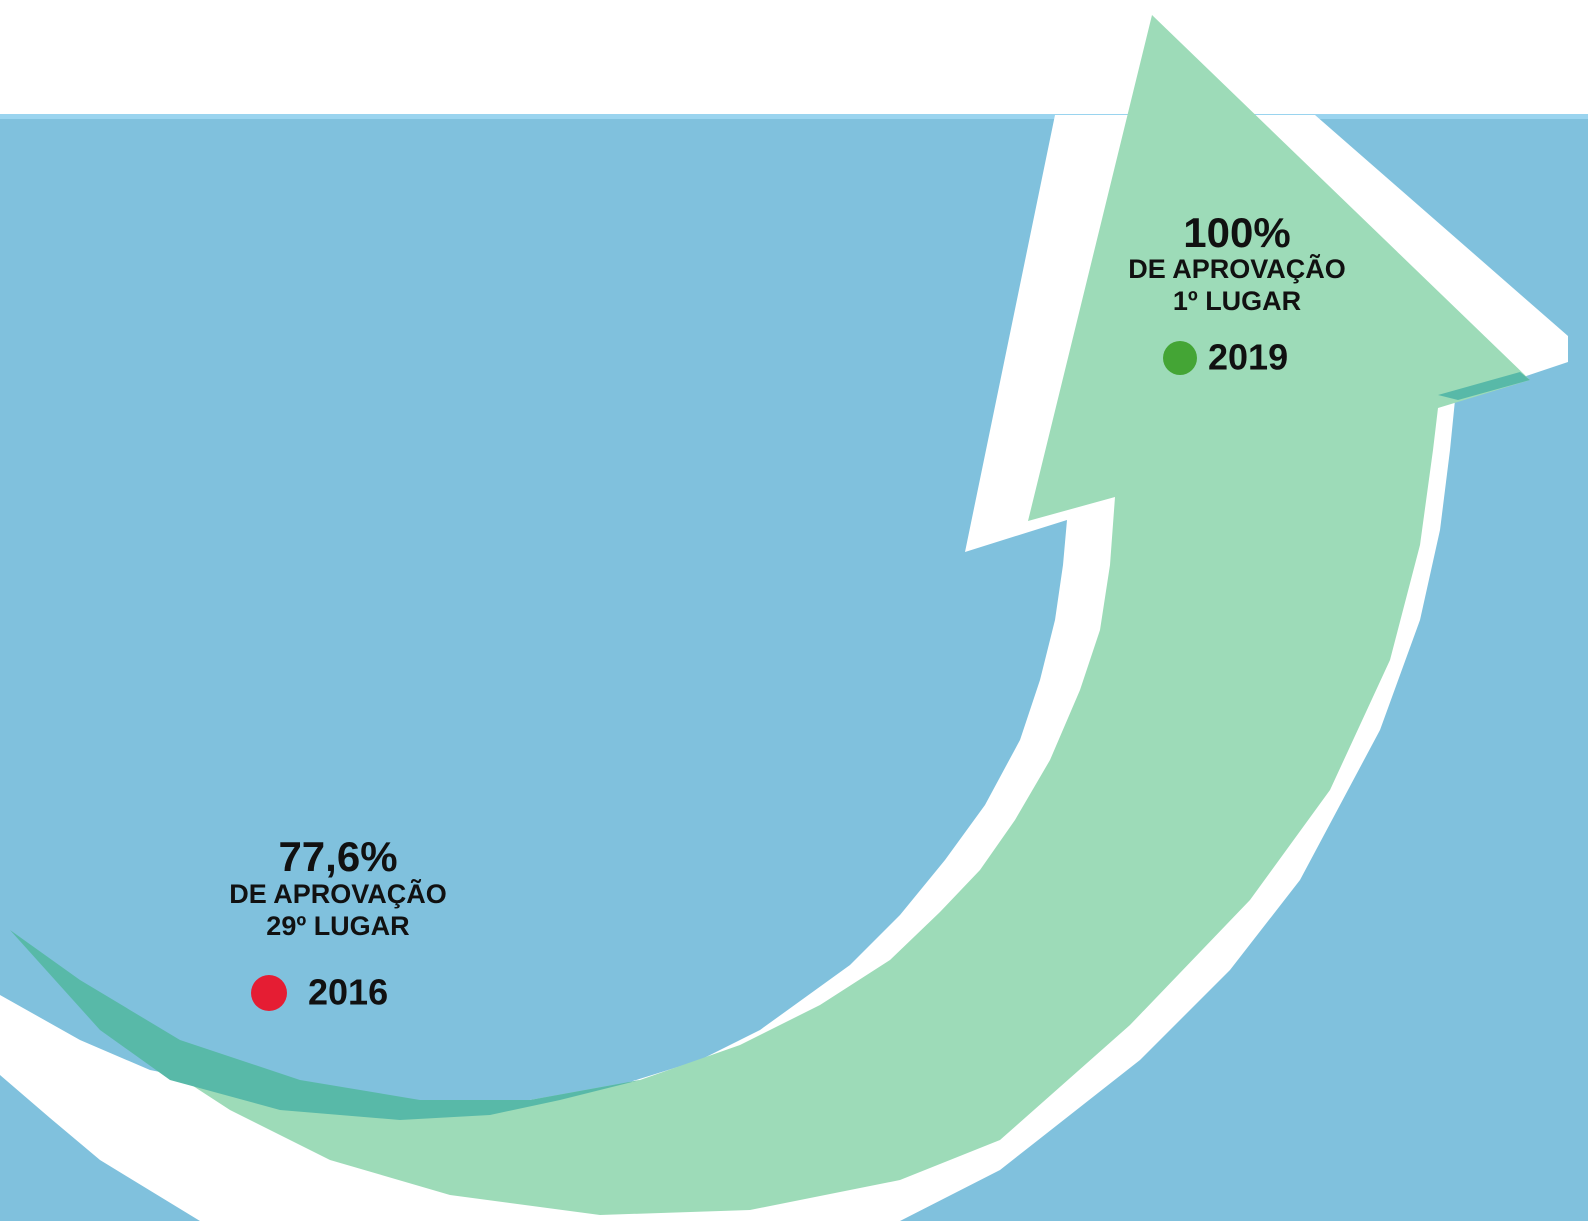  I want to click on milestone-year: 2019, so click(1248, 357).